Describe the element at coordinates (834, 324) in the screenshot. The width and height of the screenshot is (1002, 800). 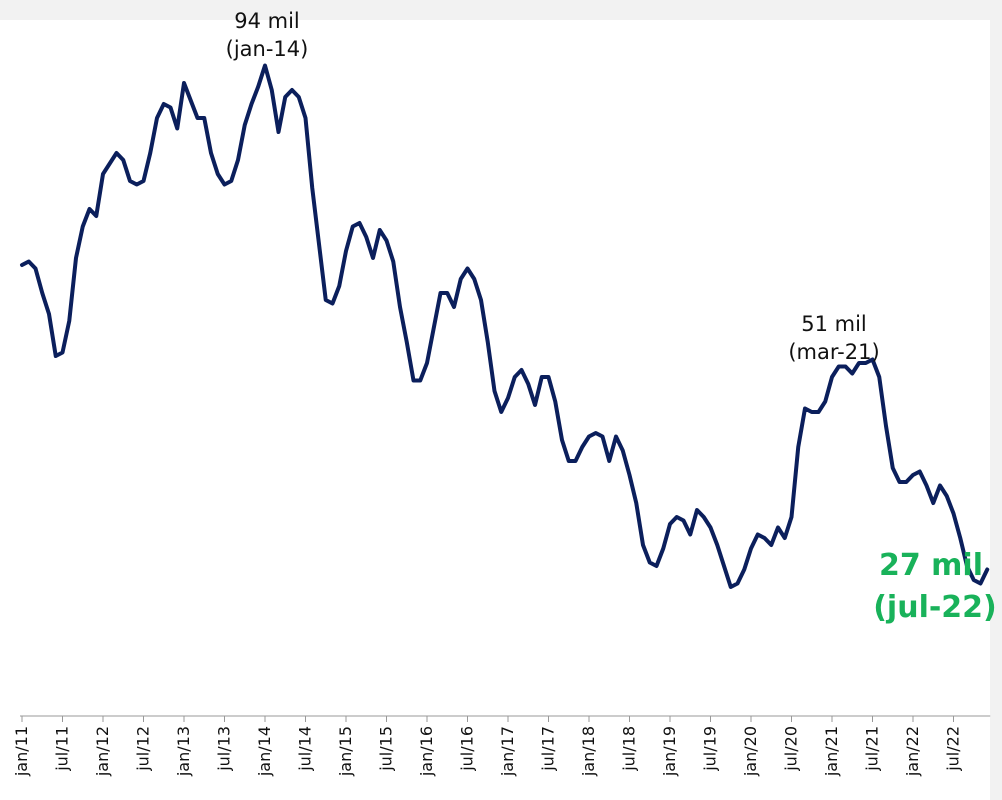
I see `annotation-peak2-value: 51 mil` at that location.